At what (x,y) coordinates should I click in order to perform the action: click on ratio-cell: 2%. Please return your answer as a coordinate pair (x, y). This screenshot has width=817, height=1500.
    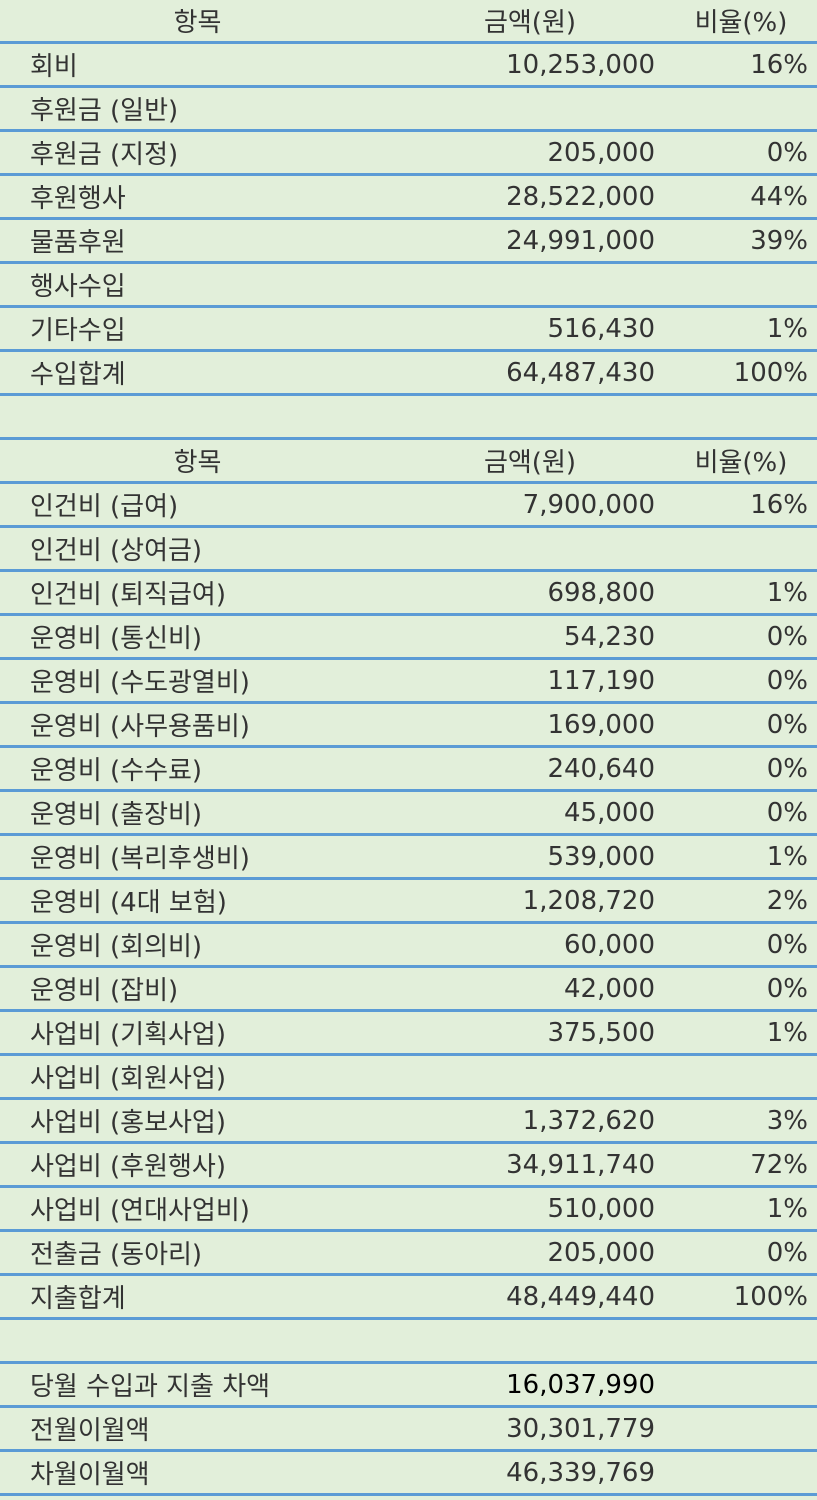
    Looking at the image, I should click on (787, 900).